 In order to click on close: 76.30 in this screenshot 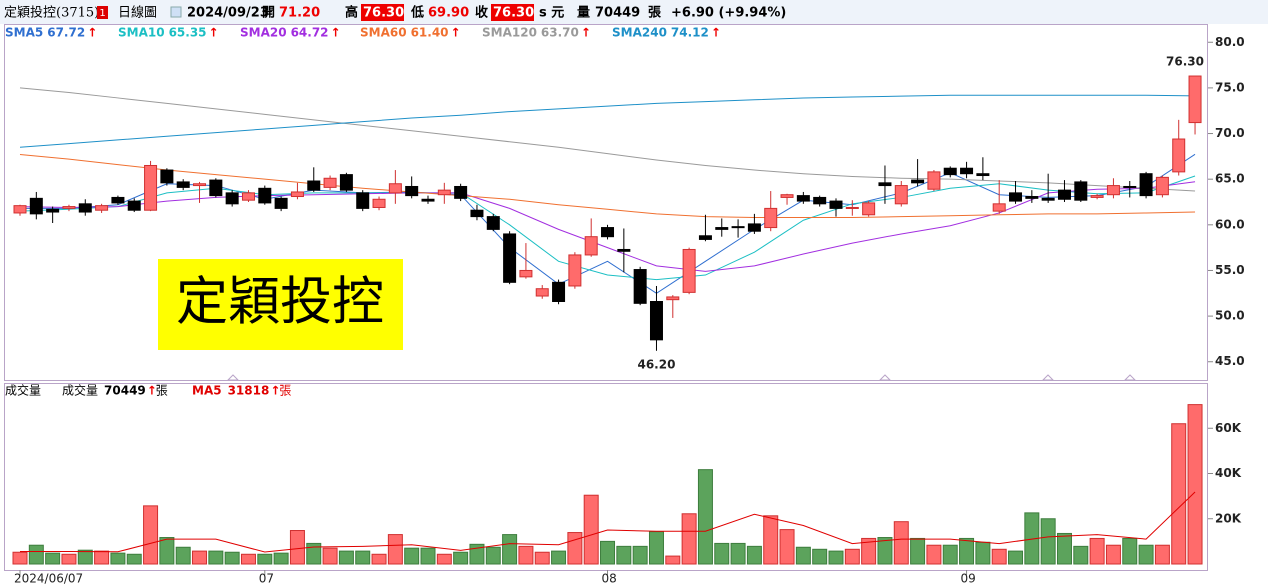, I will do `click(513, 13)`.